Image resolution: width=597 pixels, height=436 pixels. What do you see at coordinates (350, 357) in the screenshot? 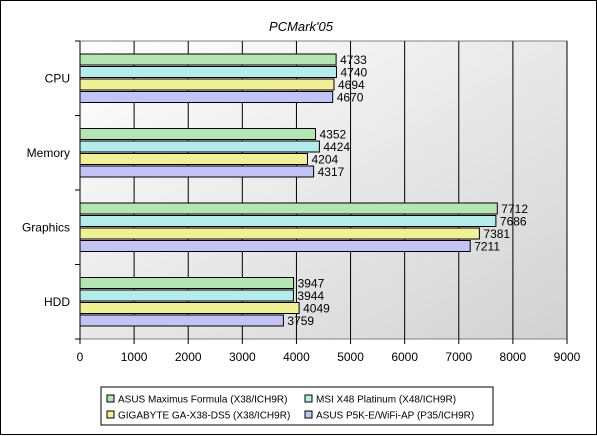
I see `x-tick-label: 5000` at bounding box center [350, 357].